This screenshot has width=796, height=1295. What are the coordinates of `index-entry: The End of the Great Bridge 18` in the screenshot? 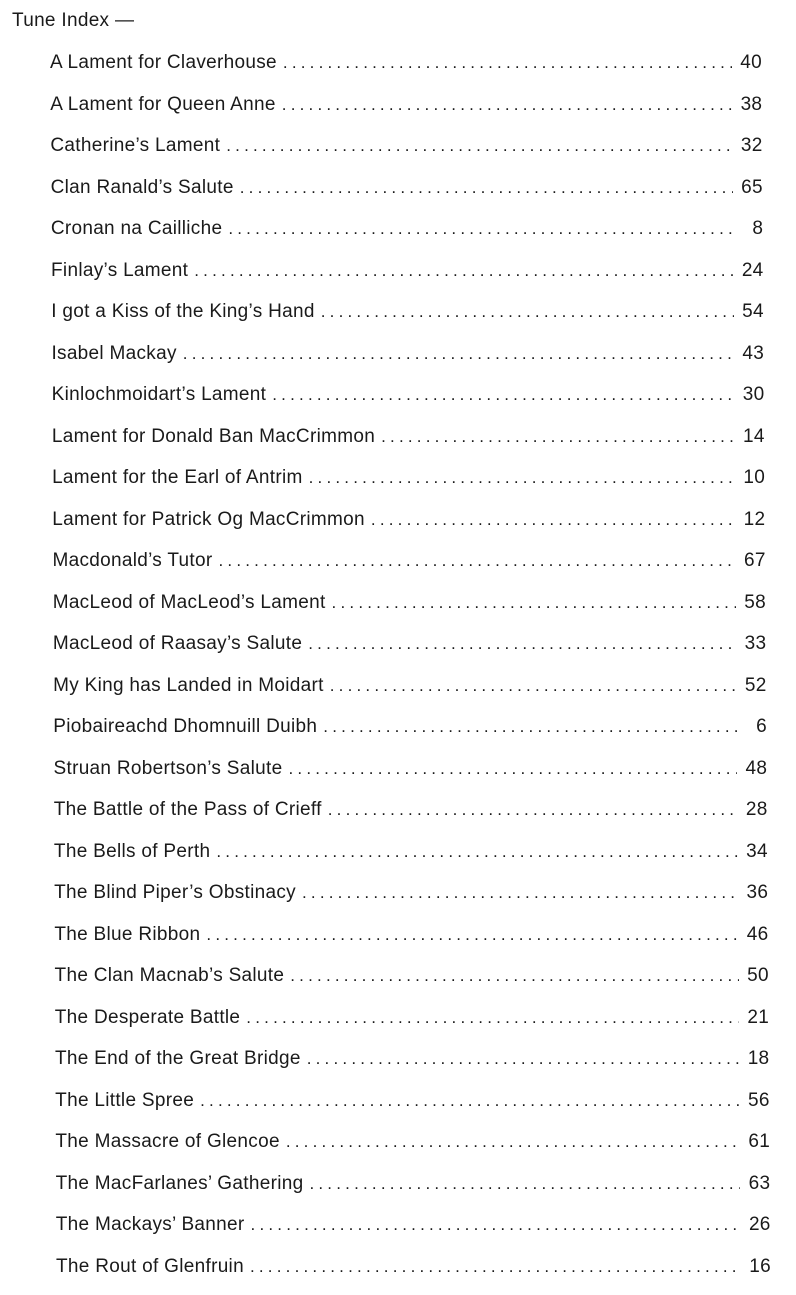 It's located at (412, 1055).